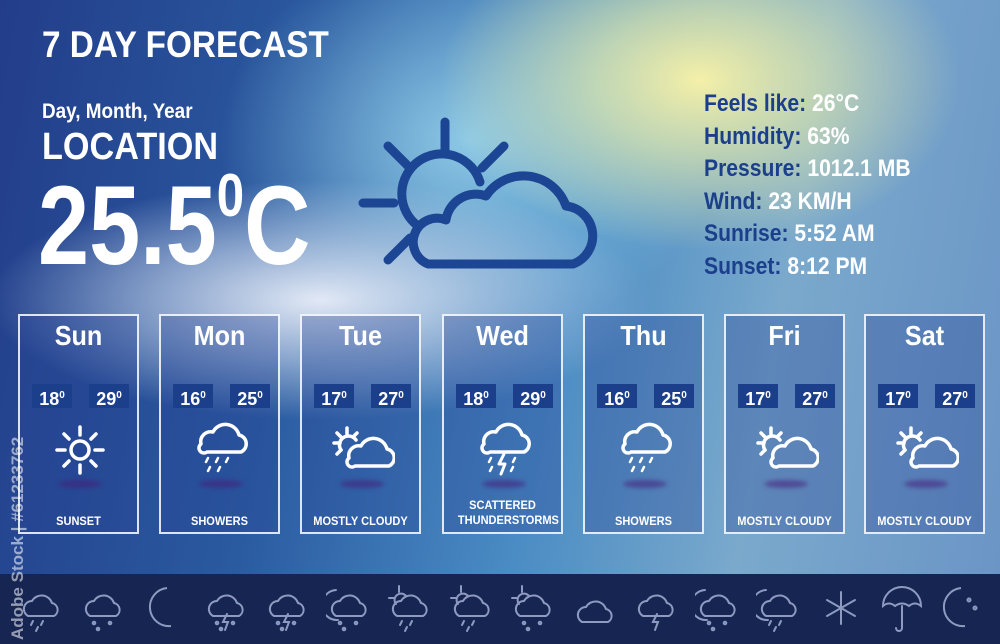  I want to click on detail-row: Pressure: 1012.1 MB, so click(807, 169).